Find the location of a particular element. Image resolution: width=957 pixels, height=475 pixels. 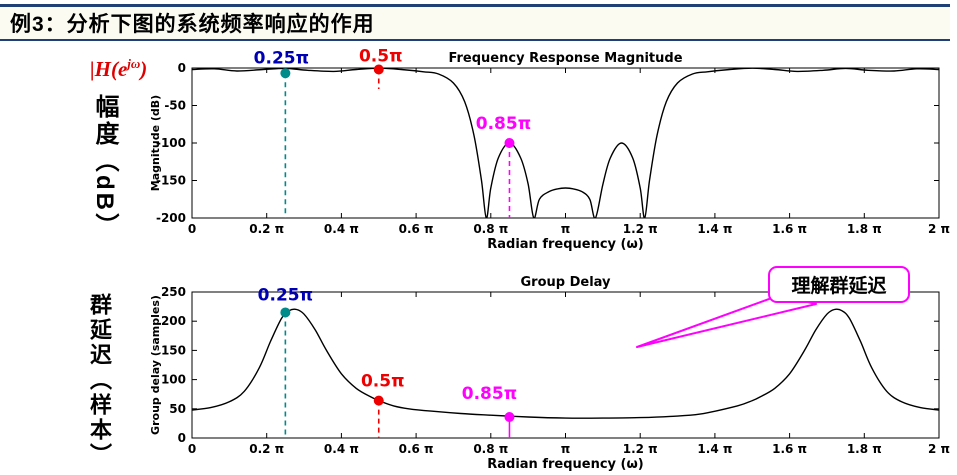

h-ejw-formula: |H(ejω)| is located at coordinates (121, 69).